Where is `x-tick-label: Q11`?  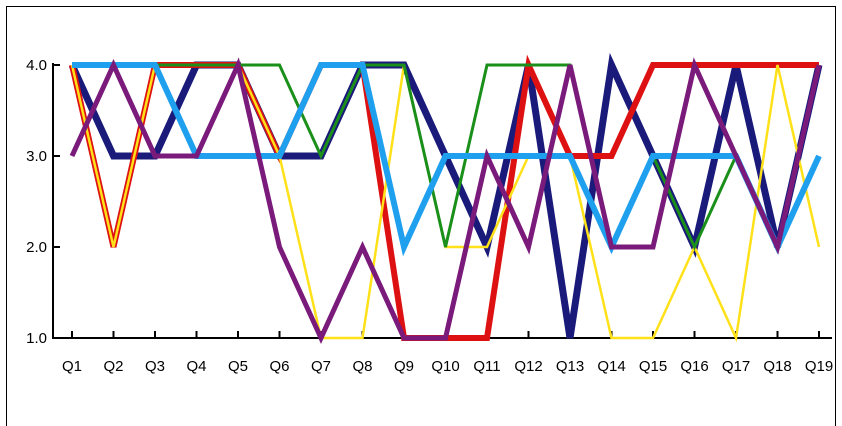 x-tick-label: Q11 is located at coordinates (486, 366).